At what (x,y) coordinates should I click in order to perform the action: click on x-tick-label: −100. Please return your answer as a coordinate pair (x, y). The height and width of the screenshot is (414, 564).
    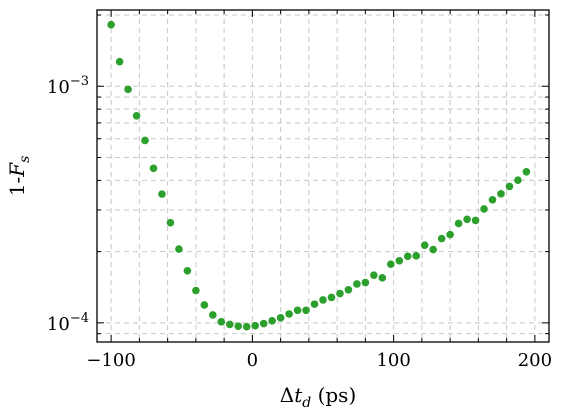
    Looking at the image, I should click on (110, 360).